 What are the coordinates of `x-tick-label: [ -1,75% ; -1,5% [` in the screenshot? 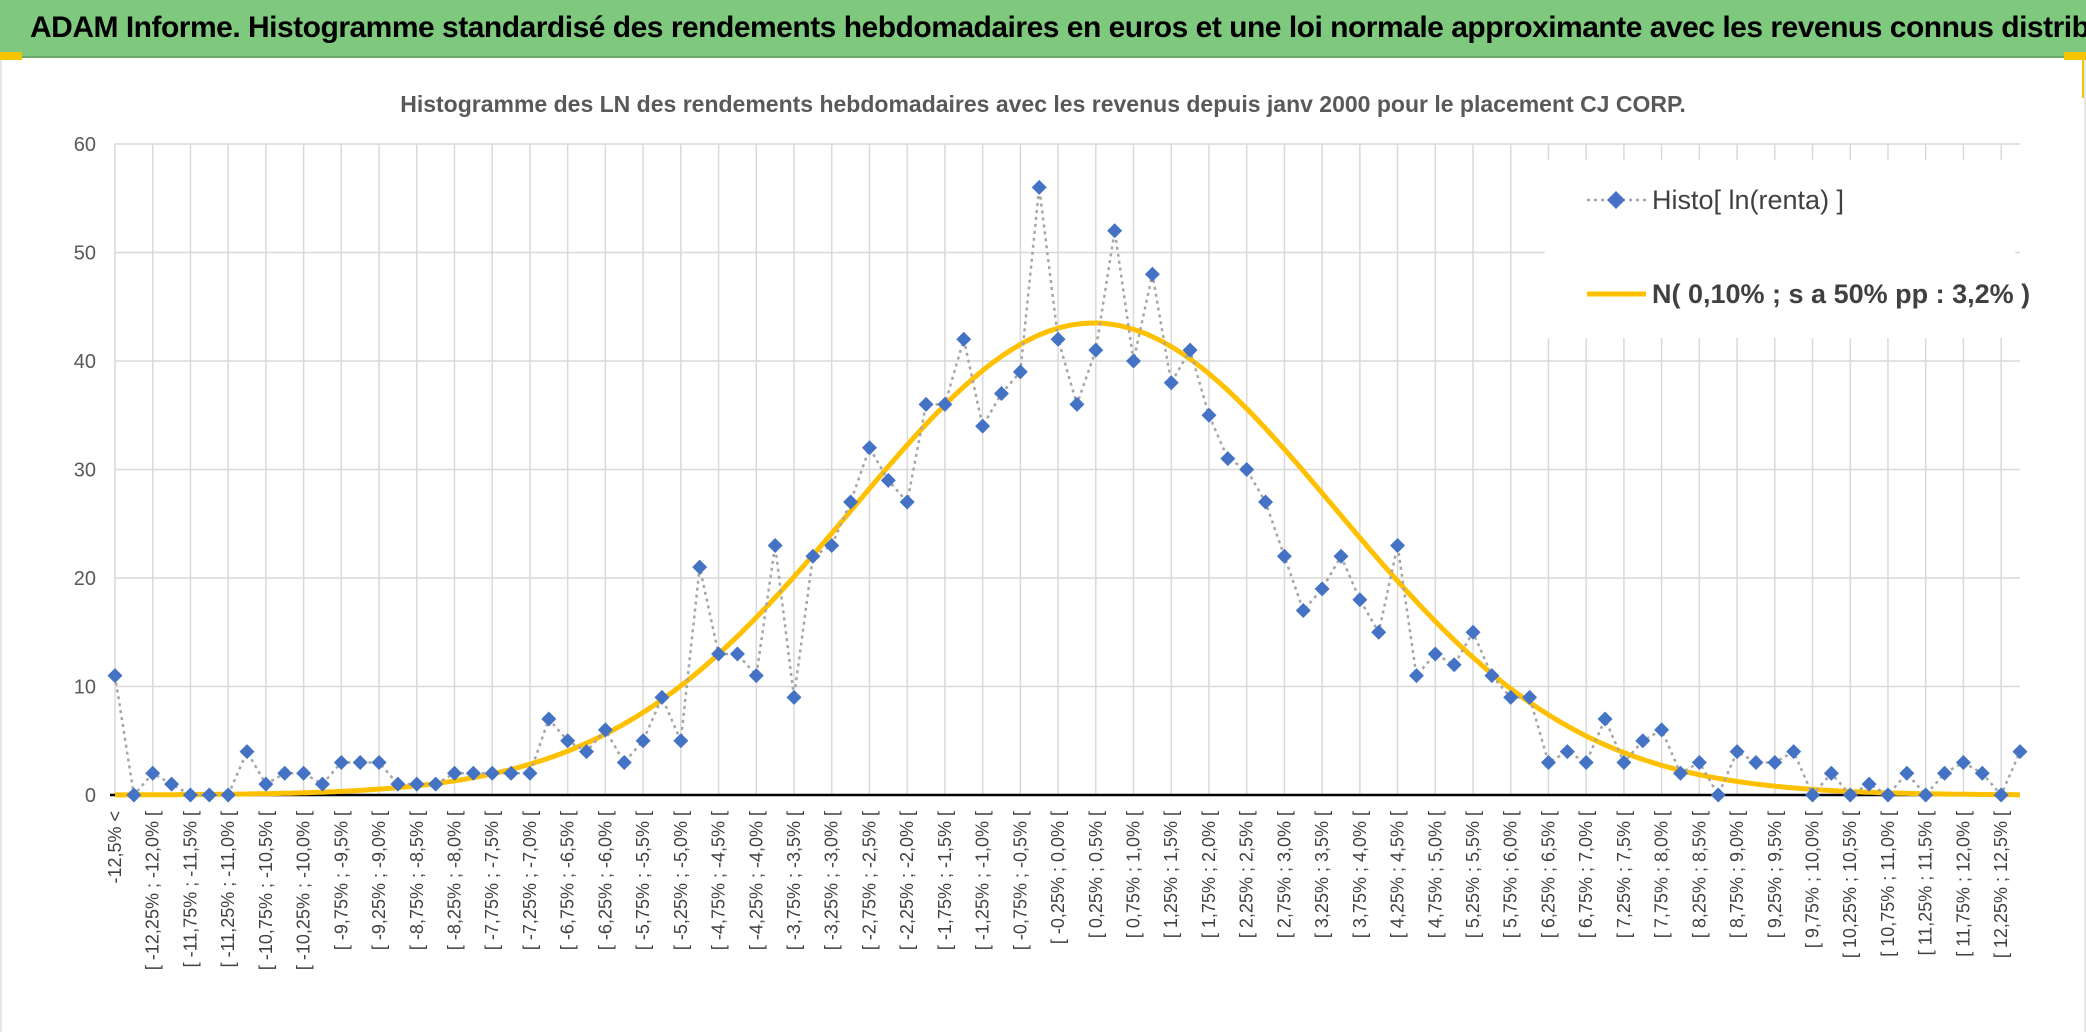 It's located at (945, 880).